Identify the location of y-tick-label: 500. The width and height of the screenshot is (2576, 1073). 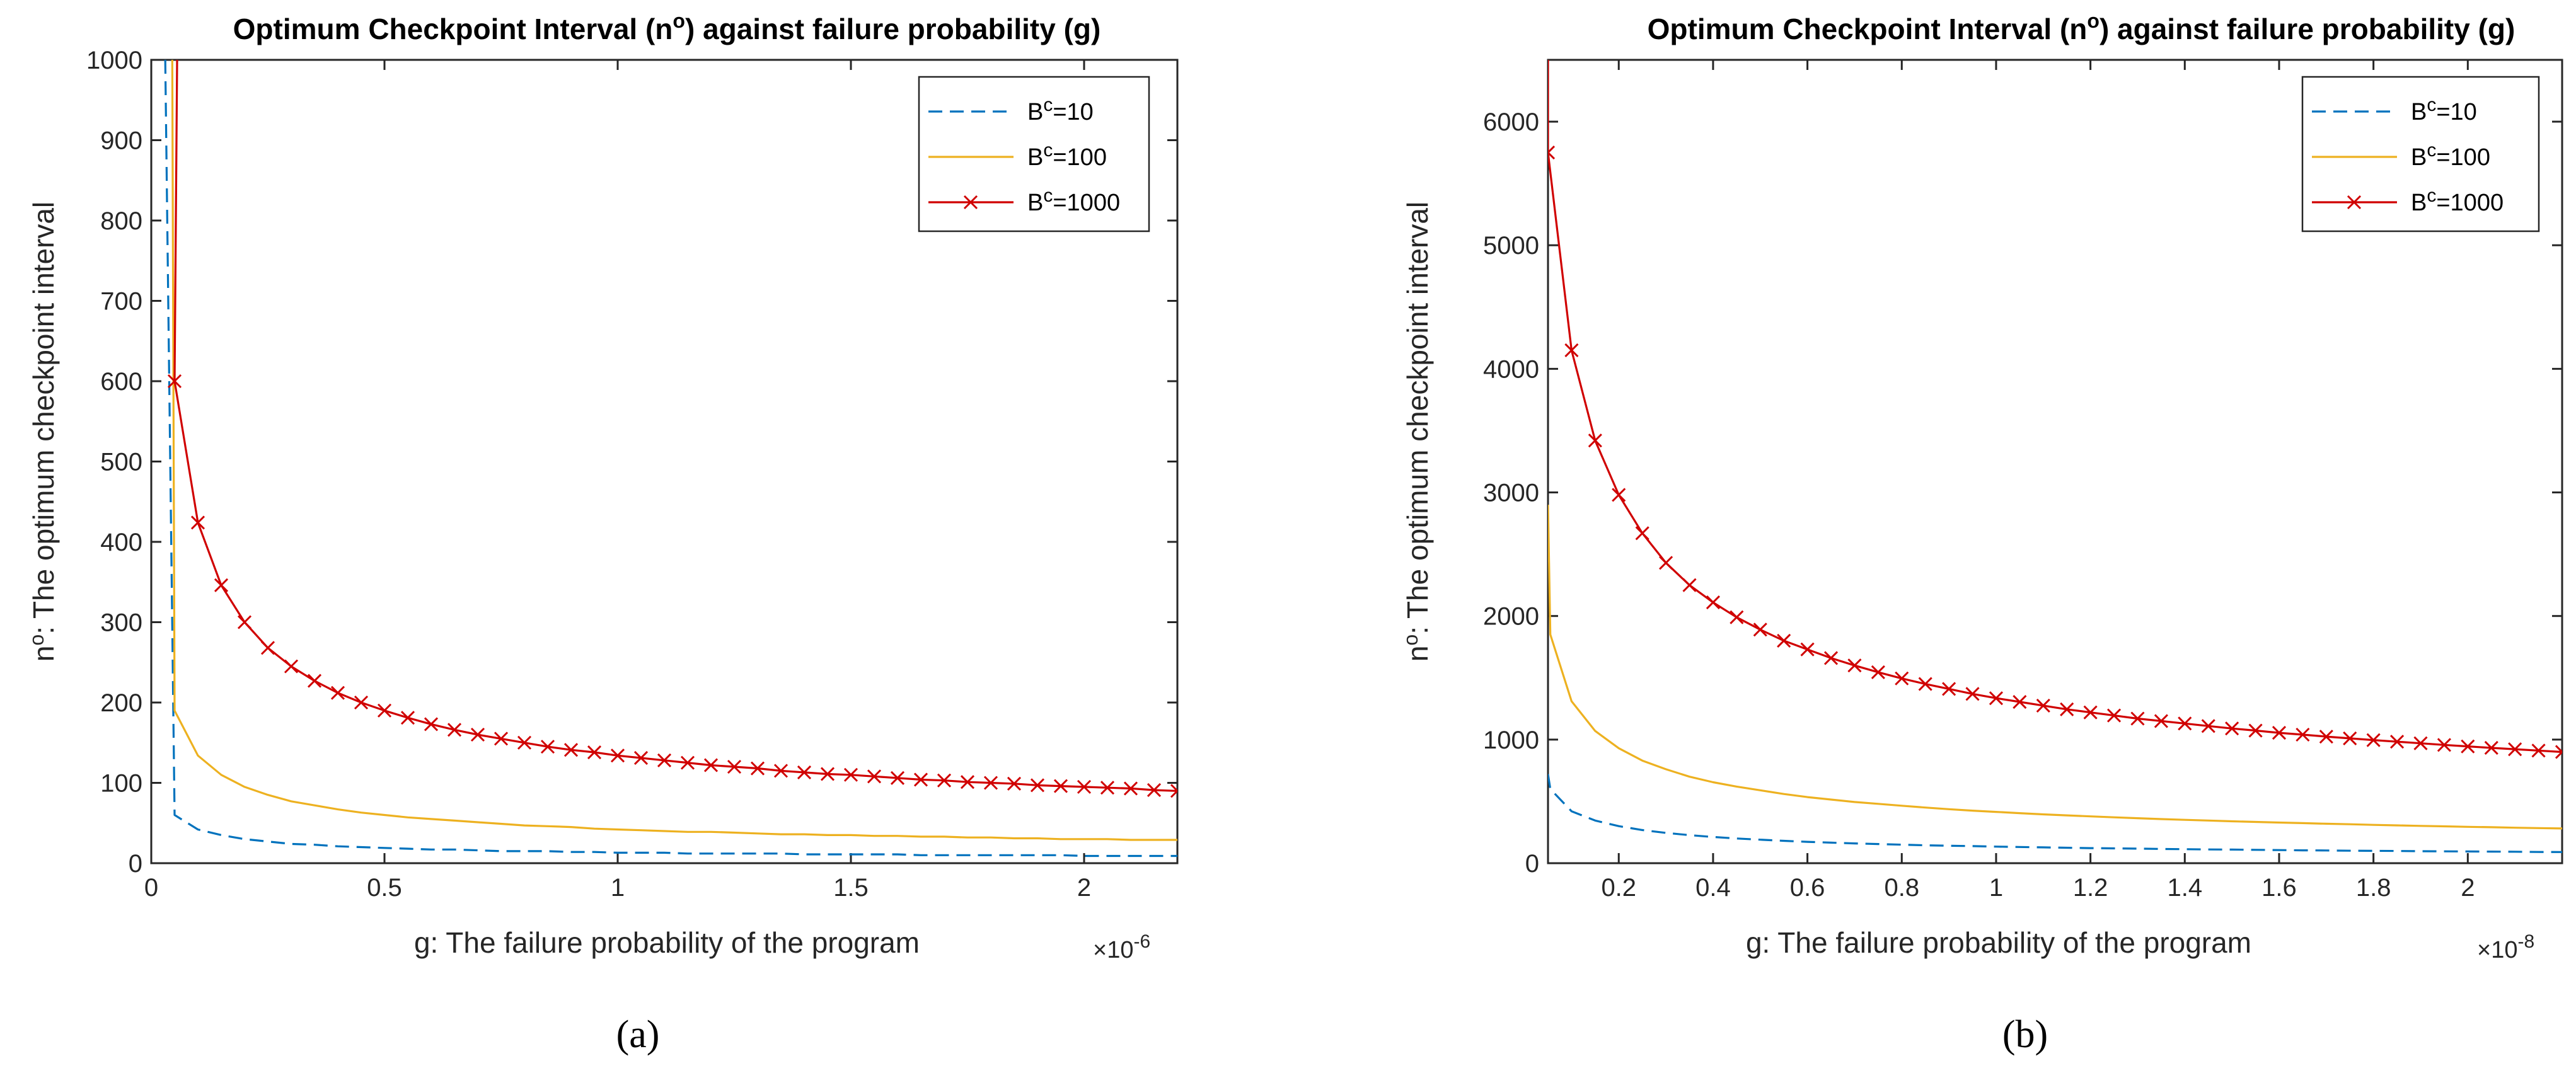
(121, 462).